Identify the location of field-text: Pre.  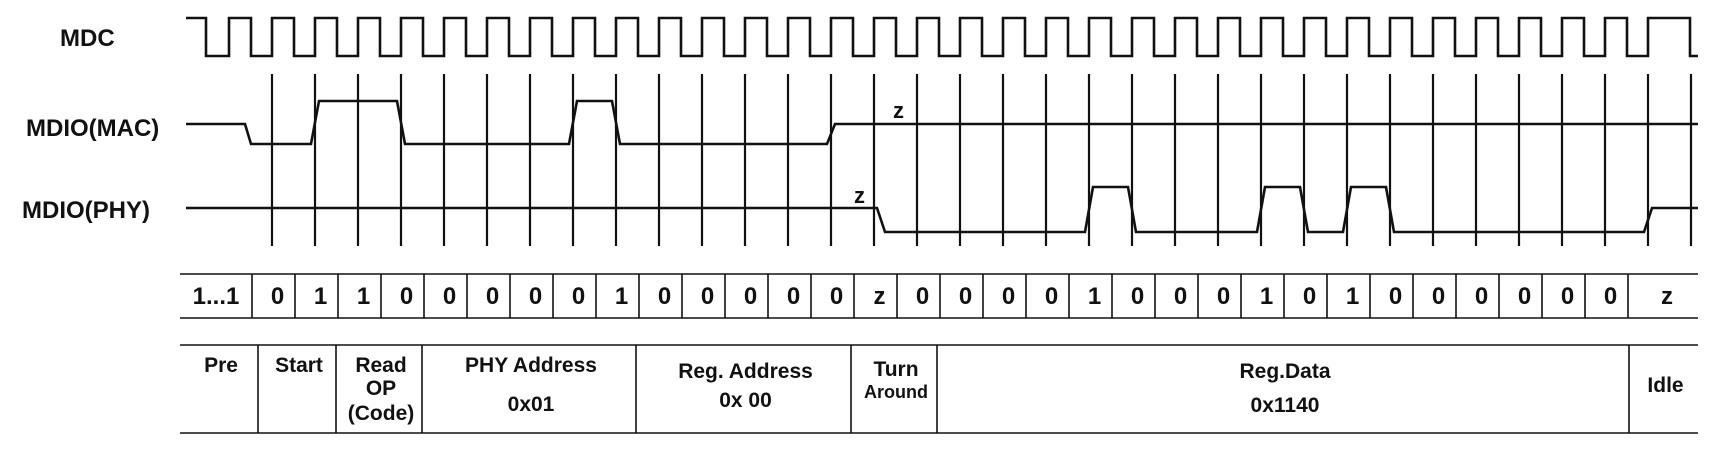
(221, 365).